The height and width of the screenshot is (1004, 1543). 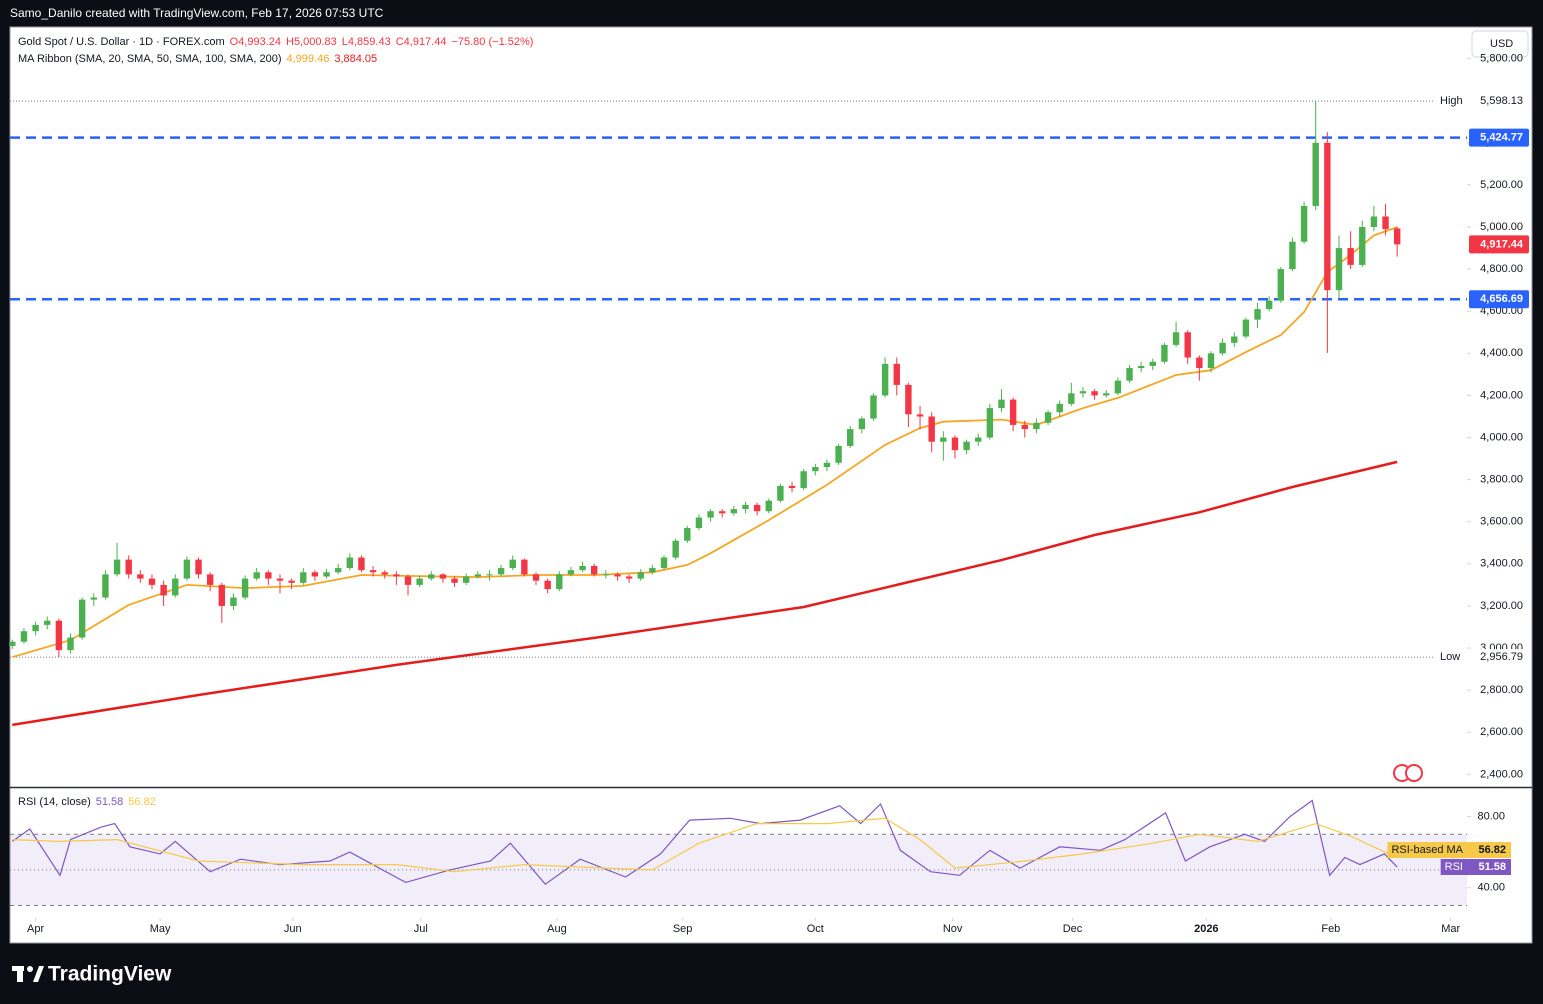 What do you see at coordinates (1501, 101) in the screenshot?
I see `high-label: 5,598.13` at bounding box center [1501, 101].